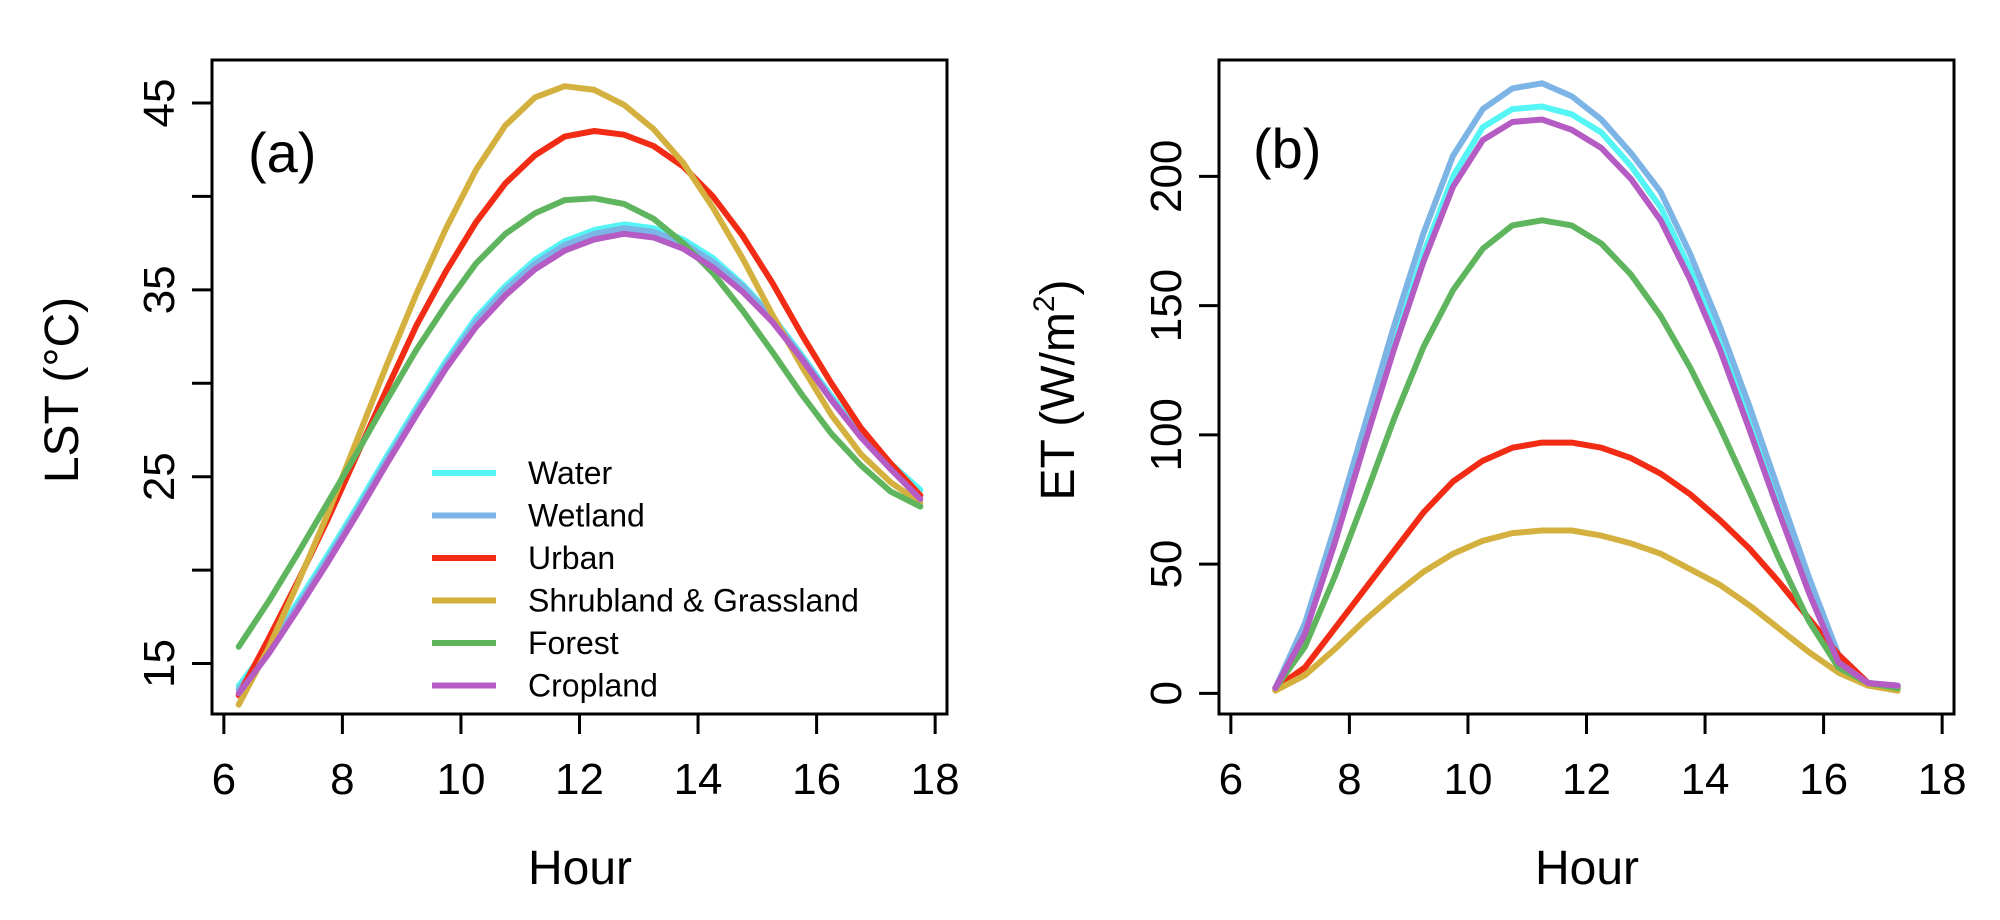  Describe the element at coordinates (573, 643) in the screenshot. I see `legend-label: Forest` at that location.